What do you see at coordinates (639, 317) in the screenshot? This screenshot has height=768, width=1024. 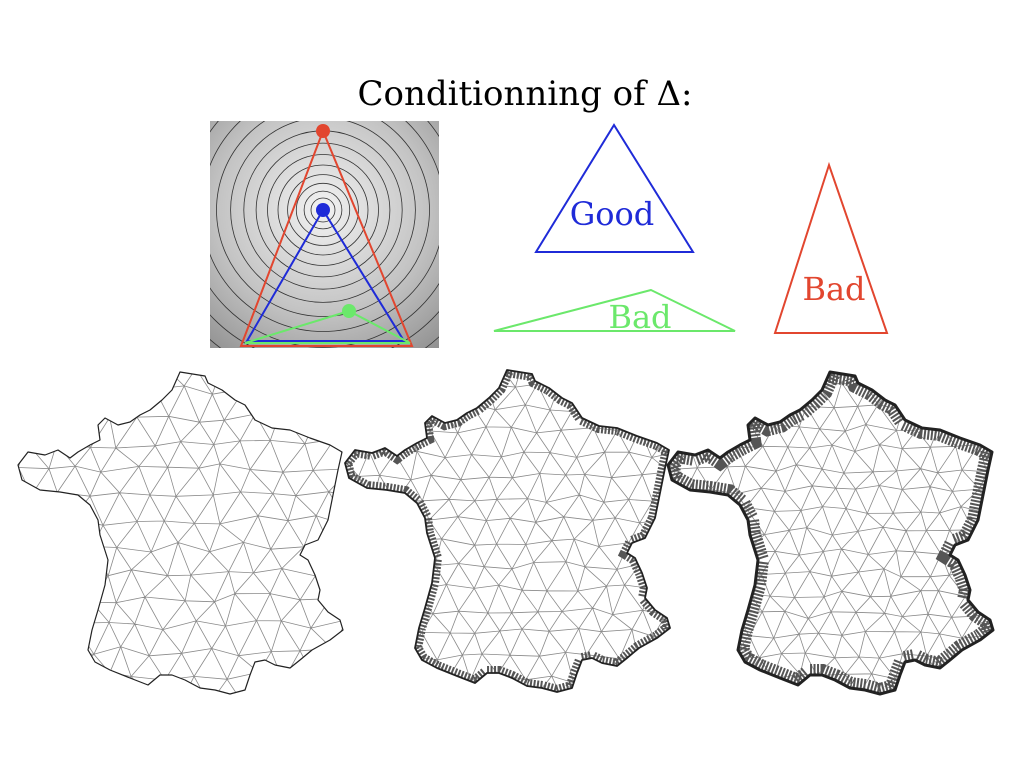 I see `bad-flat-label: Bad` at bounding box center [639, 317].